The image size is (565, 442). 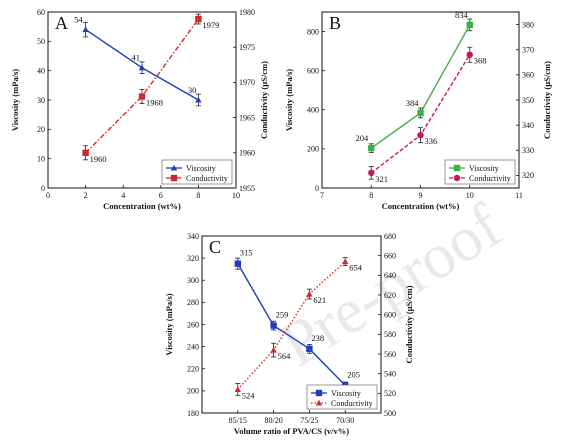 I want to click on y-tick-label: 220, so click(x=193, y=369).